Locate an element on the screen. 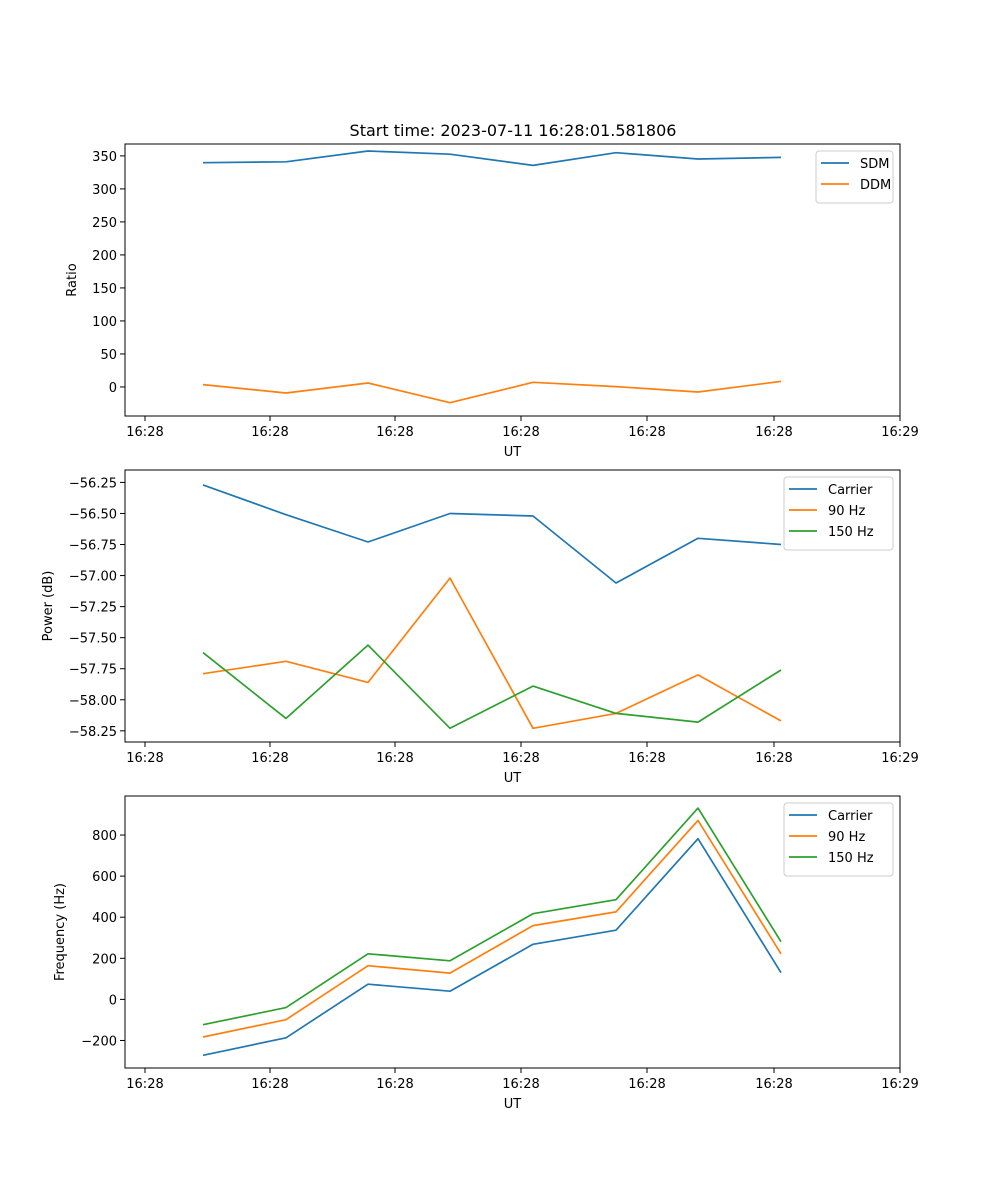 This screenshot has height=1200, width=1000. y-axis-label: Ratio is located at coordinates (72, 279).